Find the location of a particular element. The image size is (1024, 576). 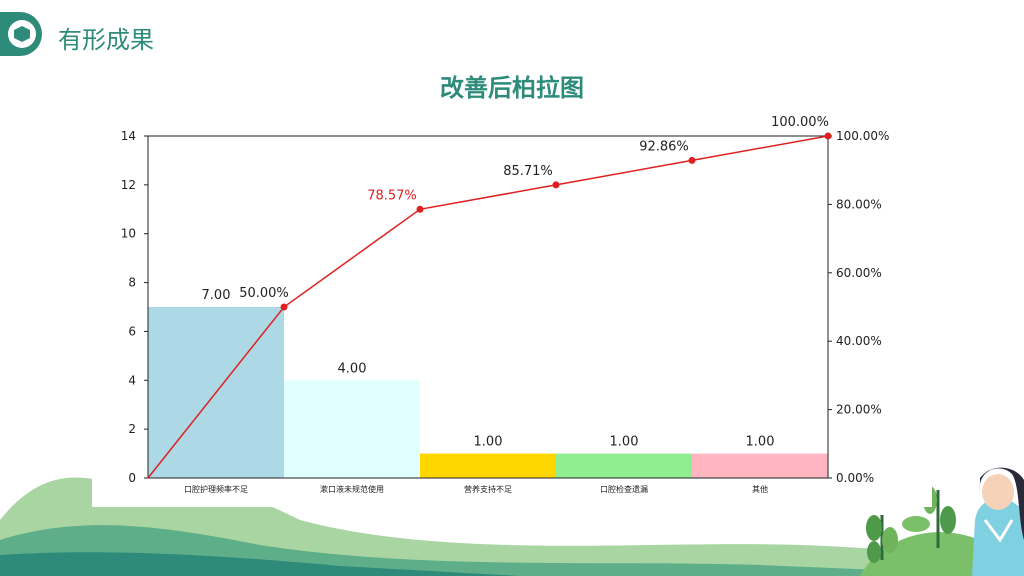

y-tick-label: 4 is located at coordinates (132, 380).